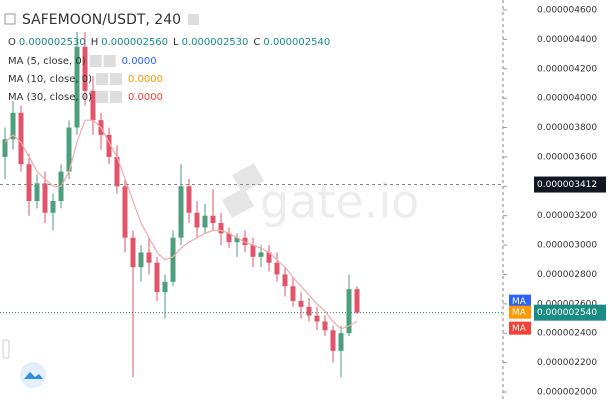 This screenshot has width=608, height=400. I want to click on indicator-name: MA (30, close, 0), so click(50, 97).